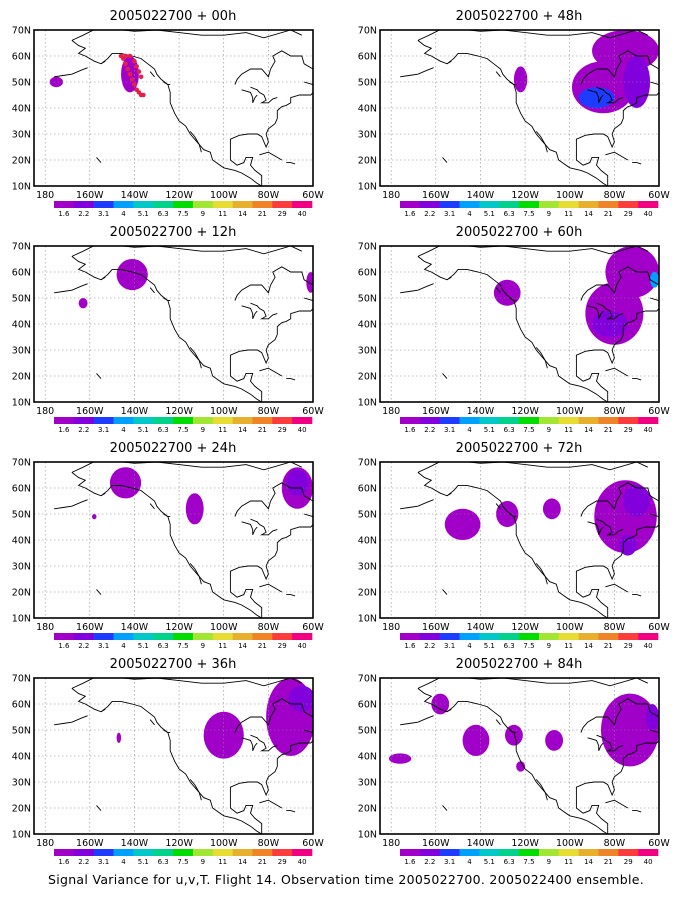 The height and width of the screenshot is (900, 692). Describe the element at coordinates (519, 664) in the screenshot. I see `panel-title: 2005022700 + 84h` at that location.